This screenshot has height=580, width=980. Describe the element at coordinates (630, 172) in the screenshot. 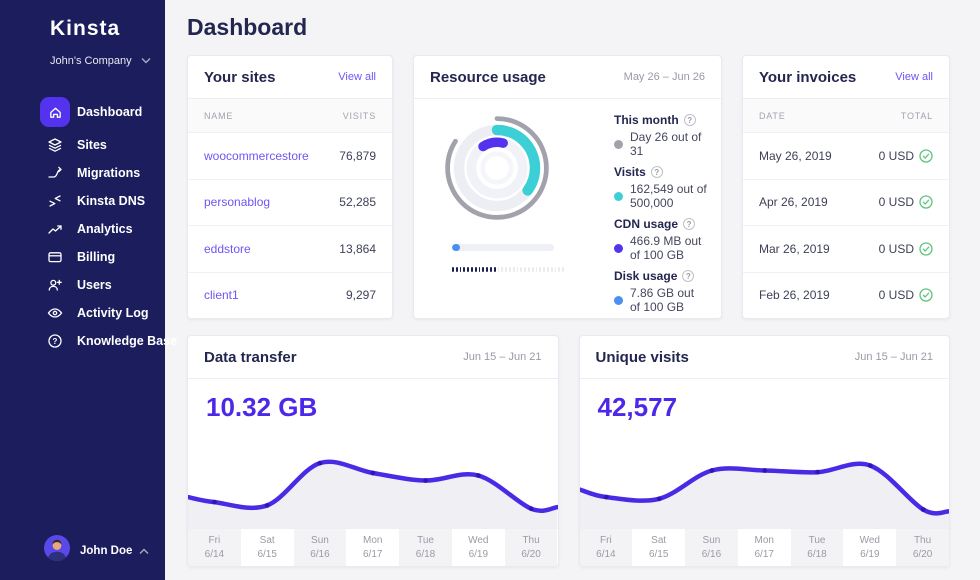

I see `legend-label: Visits` at that location.